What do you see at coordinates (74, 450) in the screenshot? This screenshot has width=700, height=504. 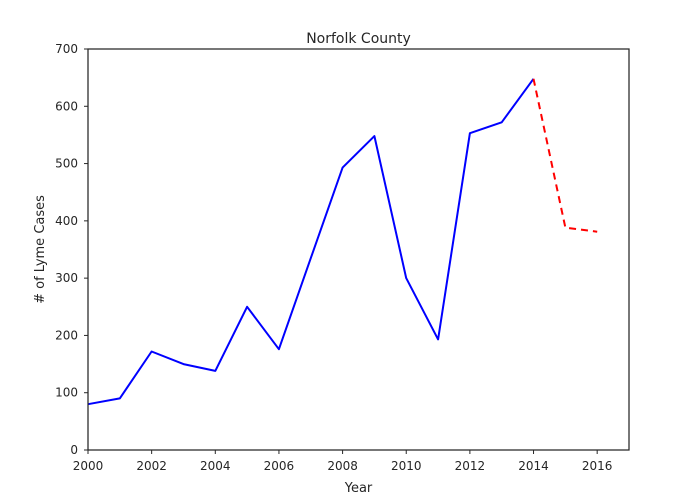 I see `y-tick-label: 0` at bounding box center [74, 450].